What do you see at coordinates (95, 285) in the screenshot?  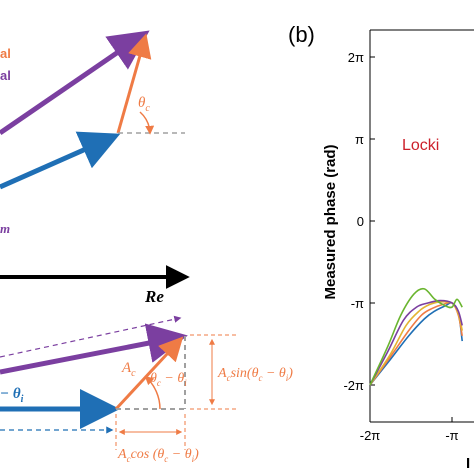 I see `re-axis: Re` at bounding box center [95, 285].